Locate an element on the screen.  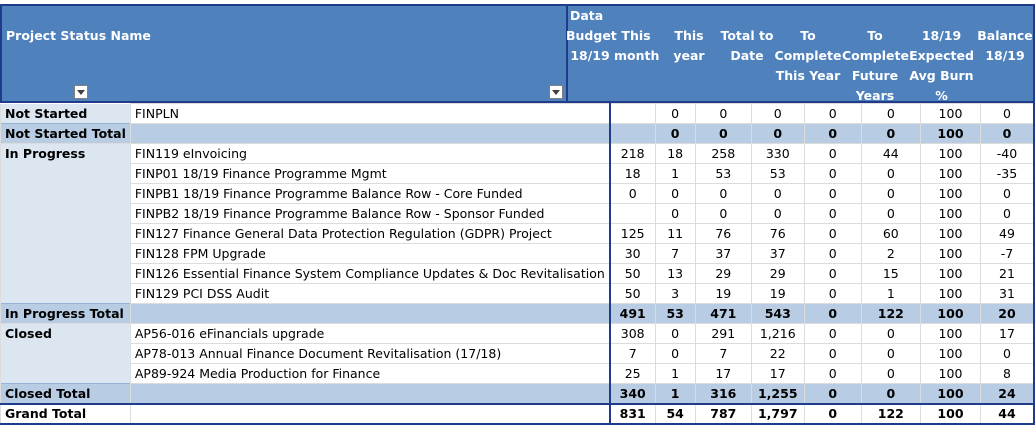
value-cell: 18 is located at coordinates (632, 173).